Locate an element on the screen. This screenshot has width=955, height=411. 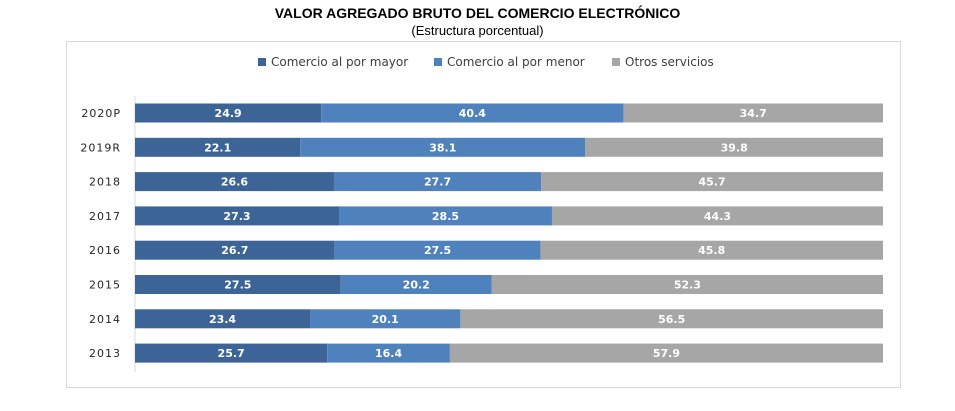
data-label: 26.7 is located at coordinates (234, 250).